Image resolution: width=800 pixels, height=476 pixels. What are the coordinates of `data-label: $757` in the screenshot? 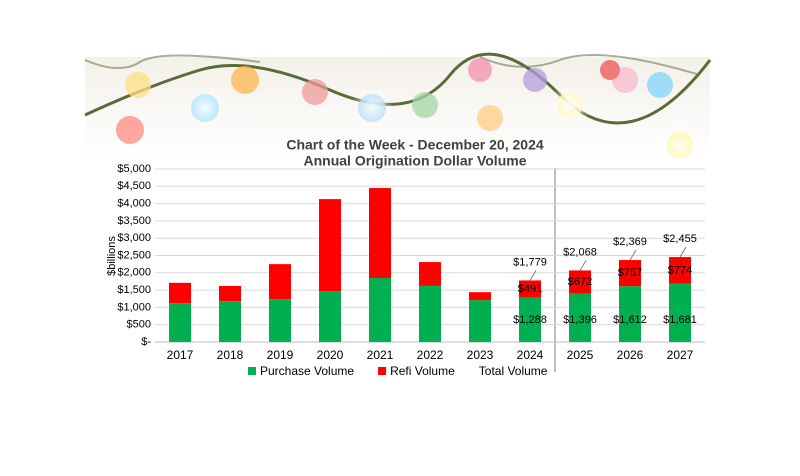 It's located at (630, 273).